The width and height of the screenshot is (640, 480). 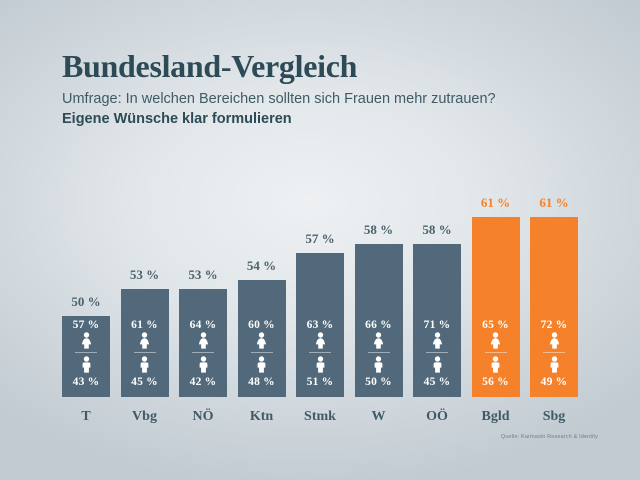 I want to click on bar-gender-breakdown: 64 % 42 %, so click(x=203, y=357).